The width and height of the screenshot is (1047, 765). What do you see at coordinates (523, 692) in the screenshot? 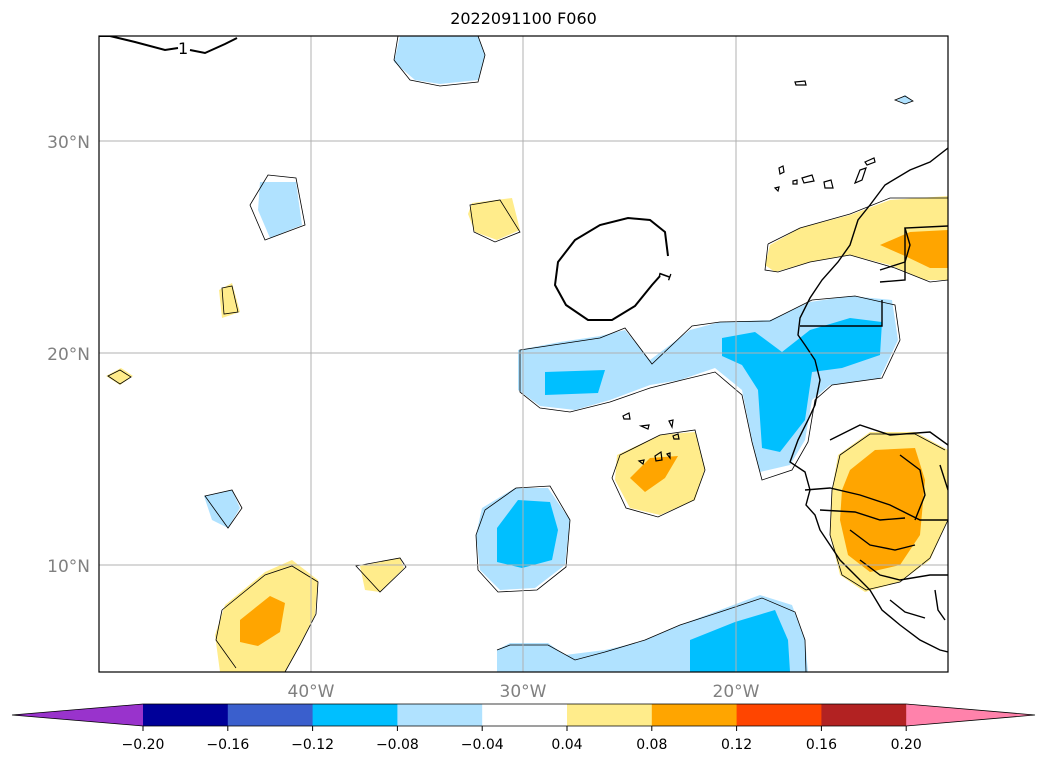
I see `lon-label: 30°W` at bounding box center [523, 692].